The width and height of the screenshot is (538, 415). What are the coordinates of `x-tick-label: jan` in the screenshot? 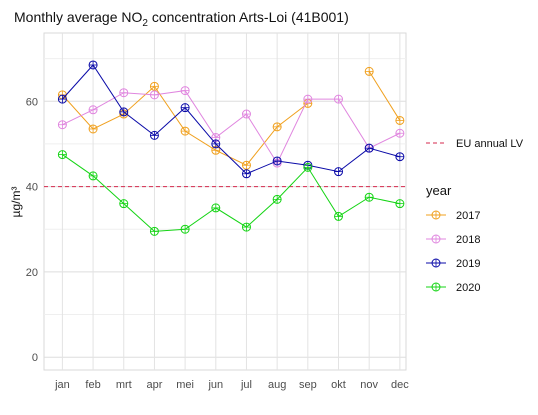 It's located at (62, 385).